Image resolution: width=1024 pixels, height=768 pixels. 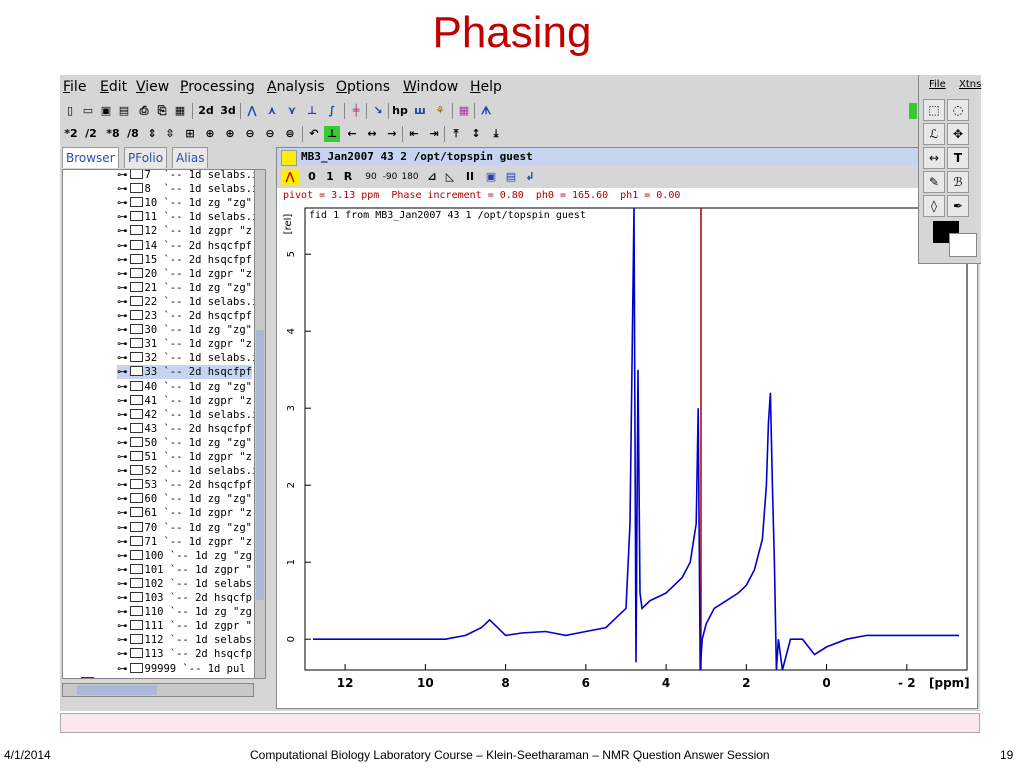 What do you see at coordinates (184, 330) in the screenshot?
I see `tree-item: ⊶ 30 `-- 1d zg "zg"` at bounding box center [184, 330].